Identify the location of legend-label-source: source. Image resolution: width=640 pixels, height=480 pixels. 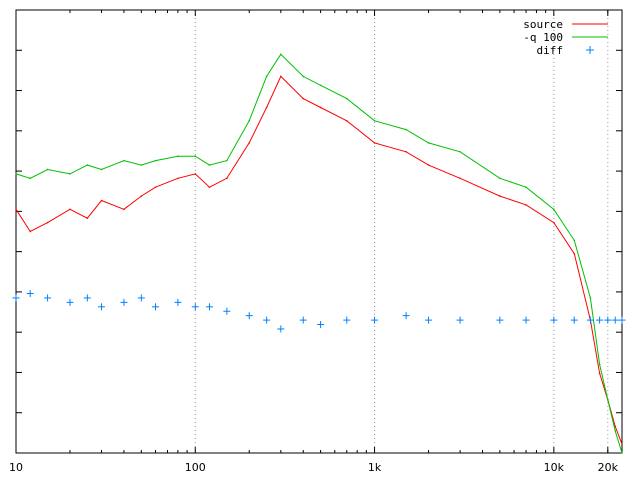
(543, 24).